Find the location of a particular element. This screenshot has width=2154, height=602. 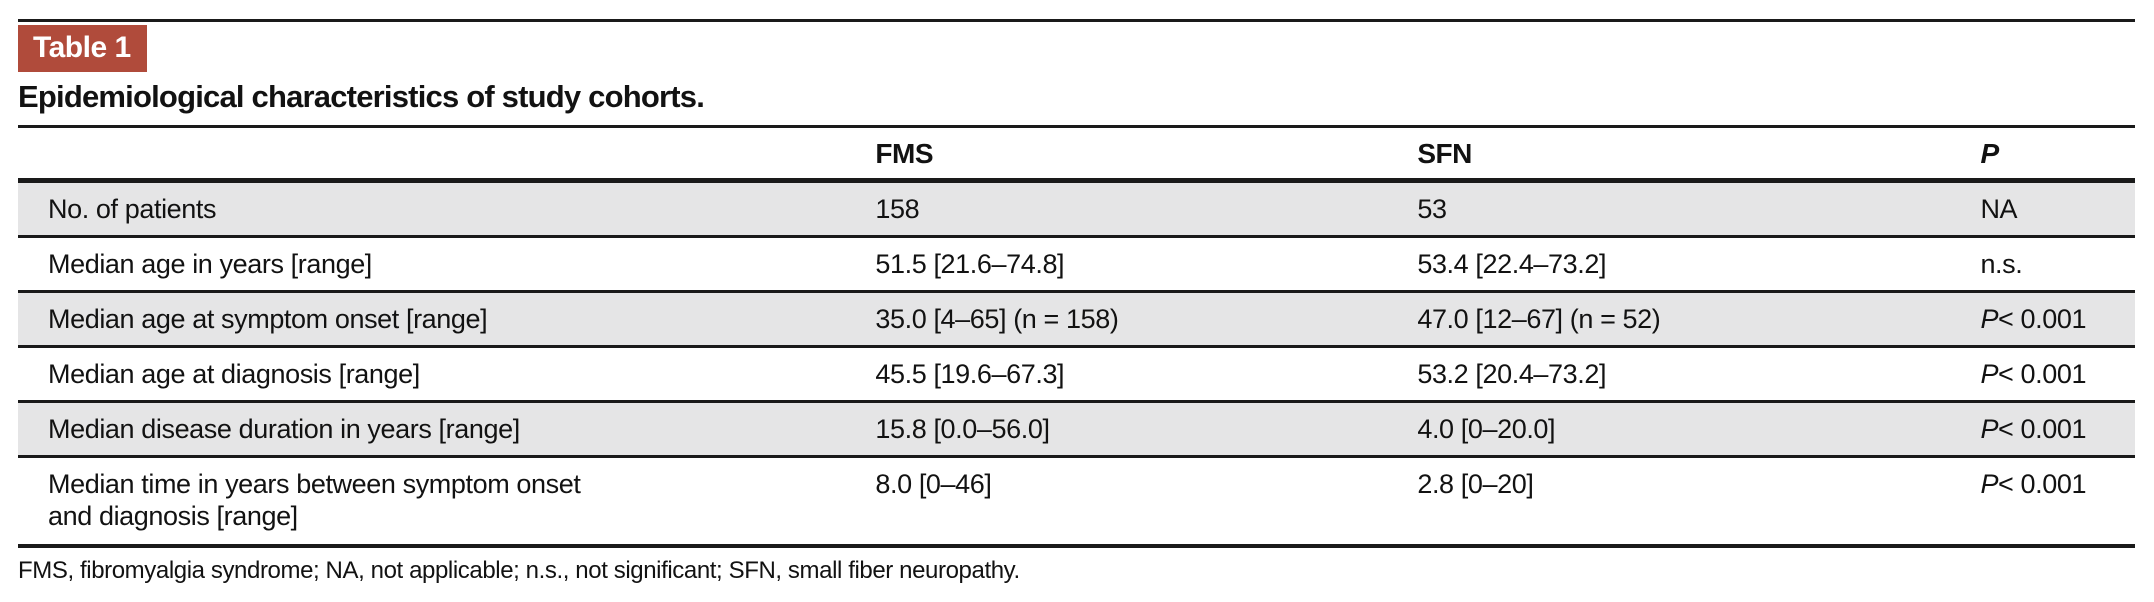

table-header: FMS SFN P is located at coordinates (1076, 154).